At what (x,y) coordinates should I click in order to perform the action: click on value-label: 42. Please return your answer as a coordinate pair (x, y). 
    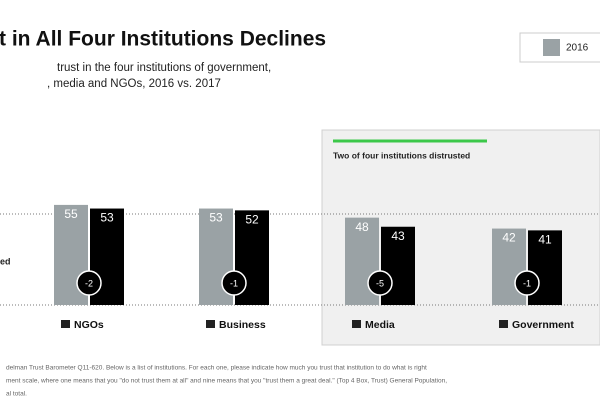
    Looking at the image, I should click on (509, 238).